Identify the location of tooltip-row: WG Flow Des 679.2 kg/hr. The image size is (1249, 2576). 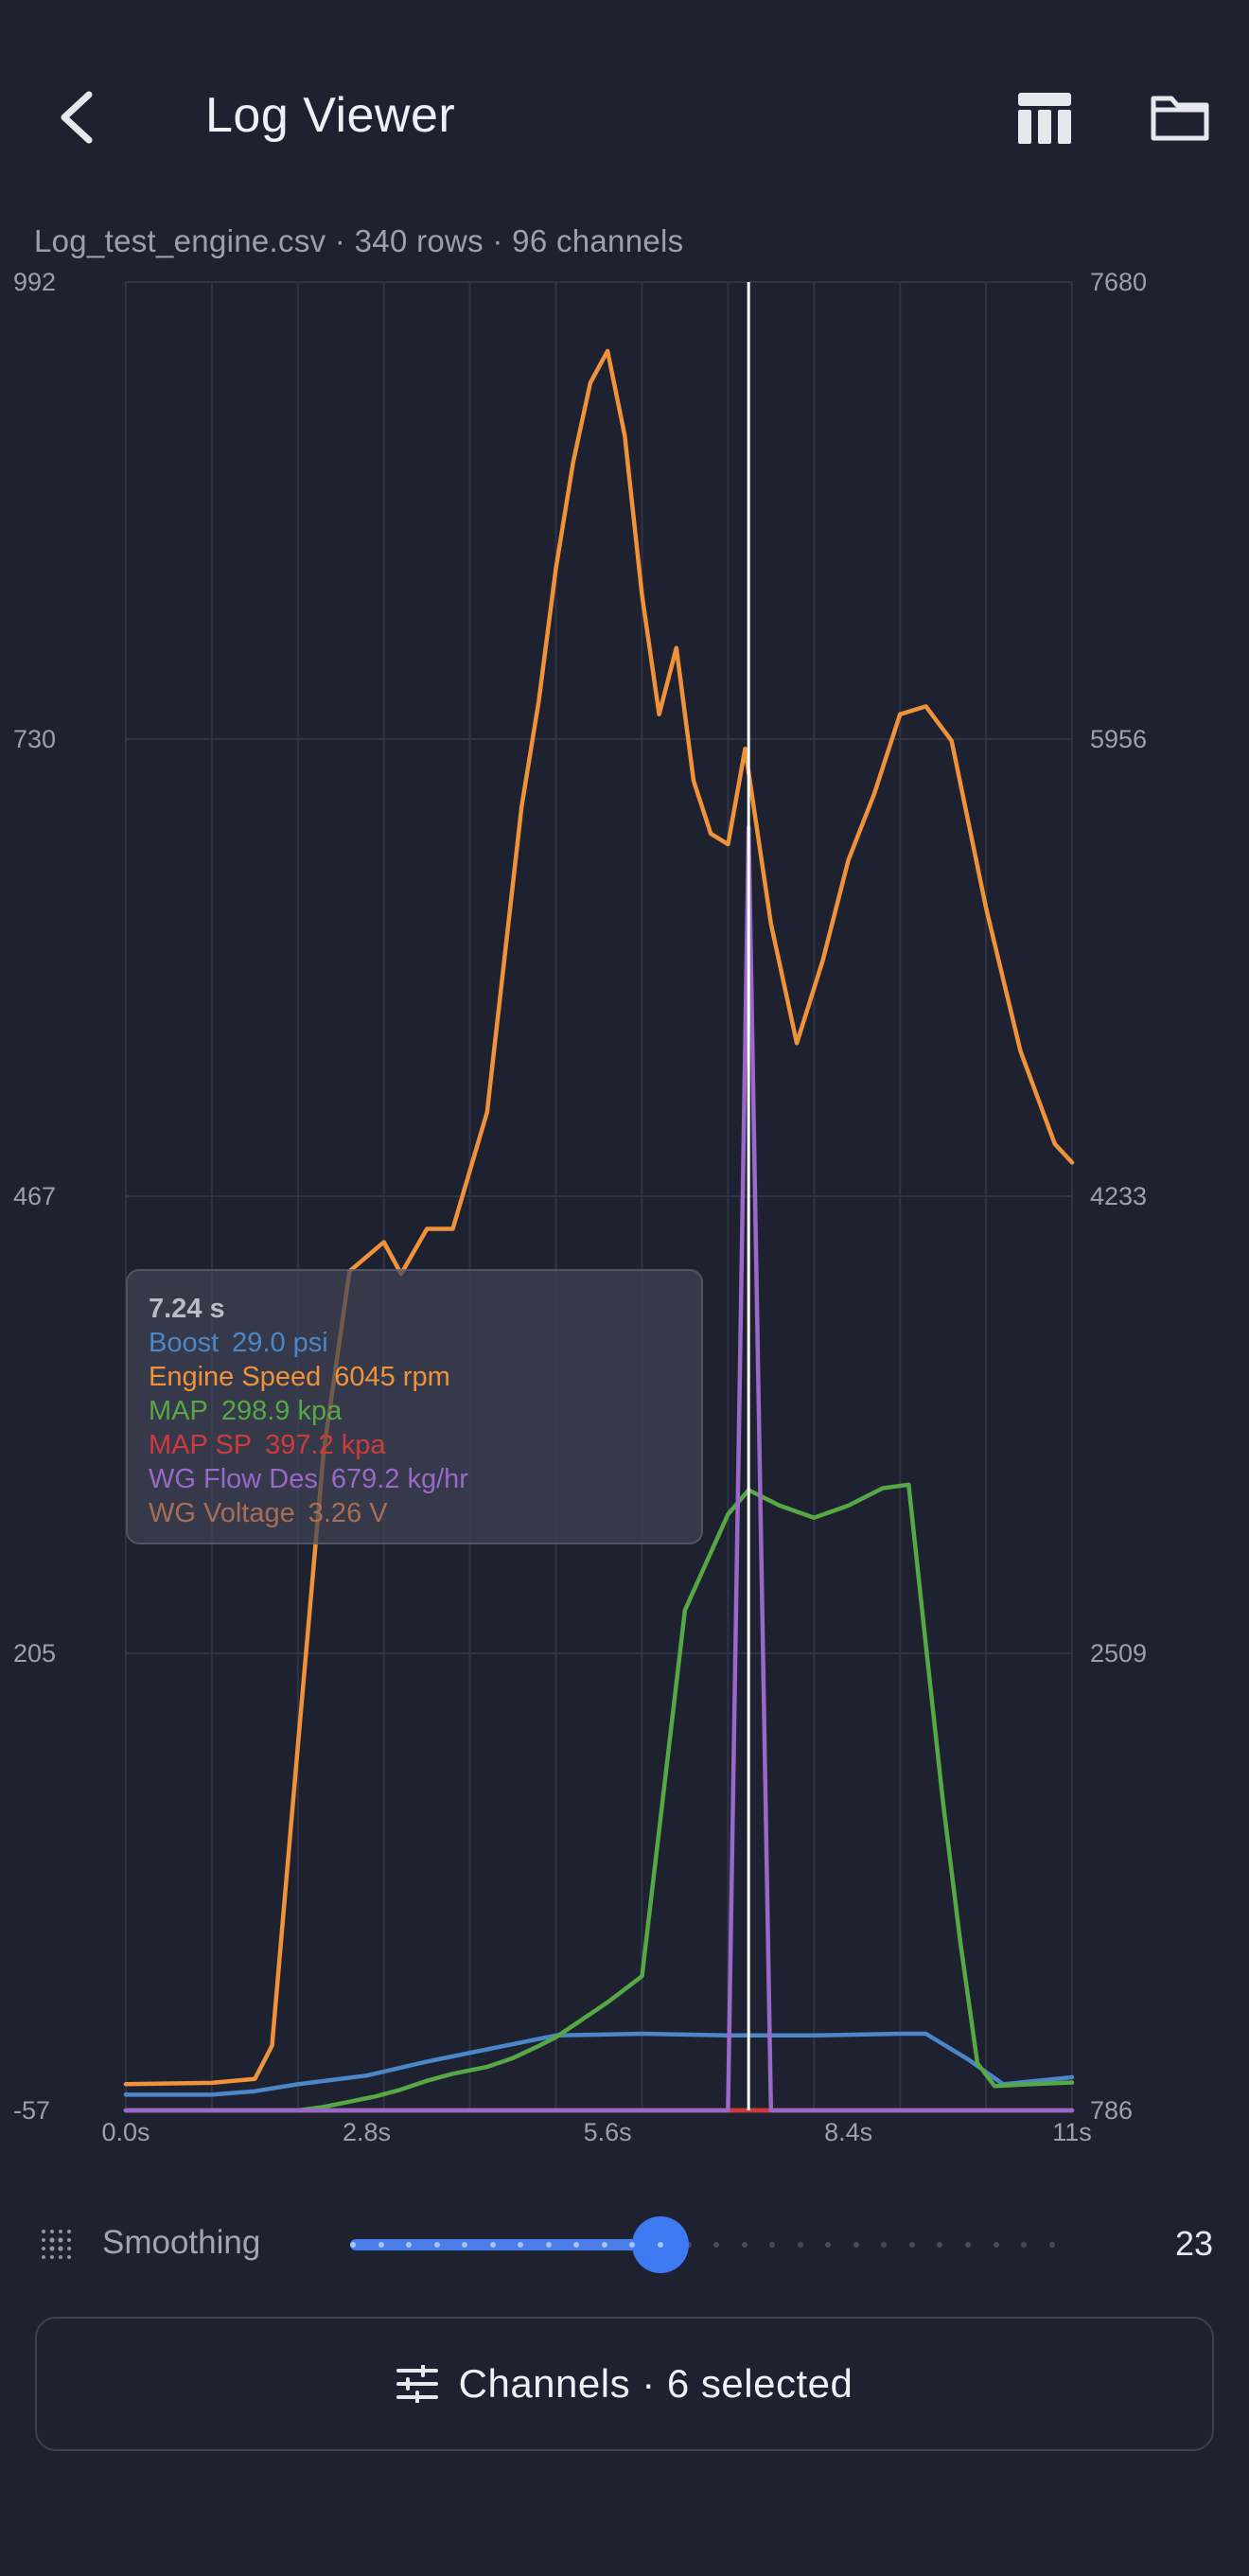
(425, 1479).